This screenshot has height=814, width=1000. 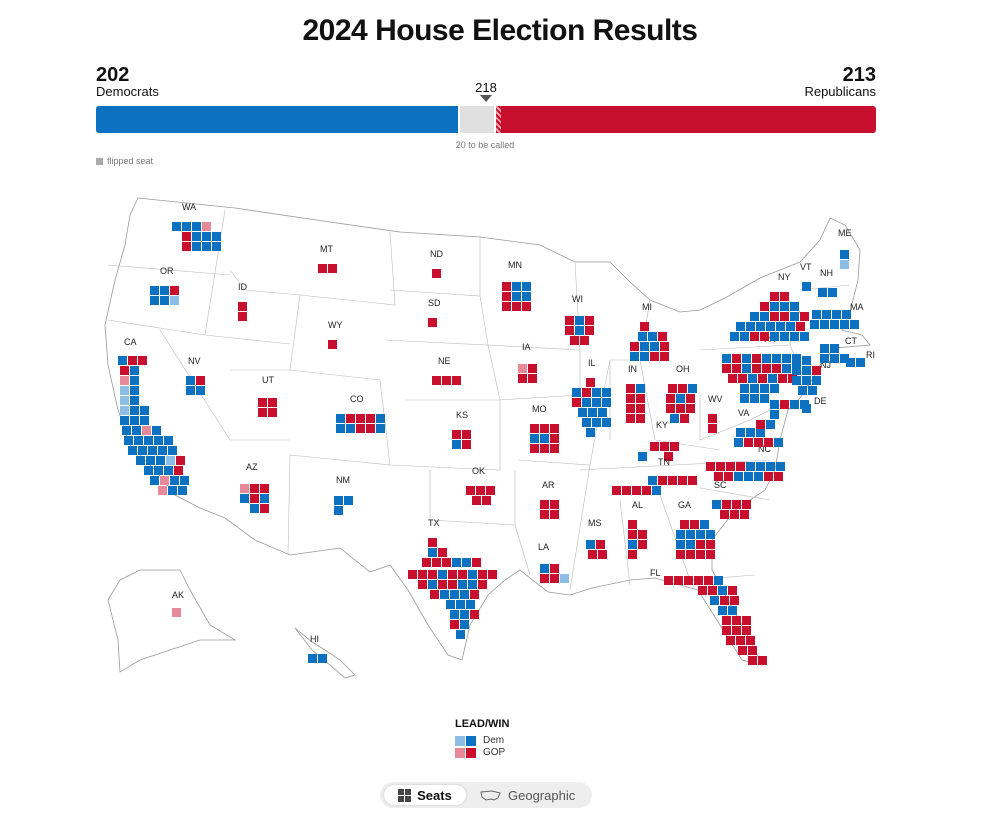 I want to click on geographic-view-button: Geographic, so click(x=534, y=795).